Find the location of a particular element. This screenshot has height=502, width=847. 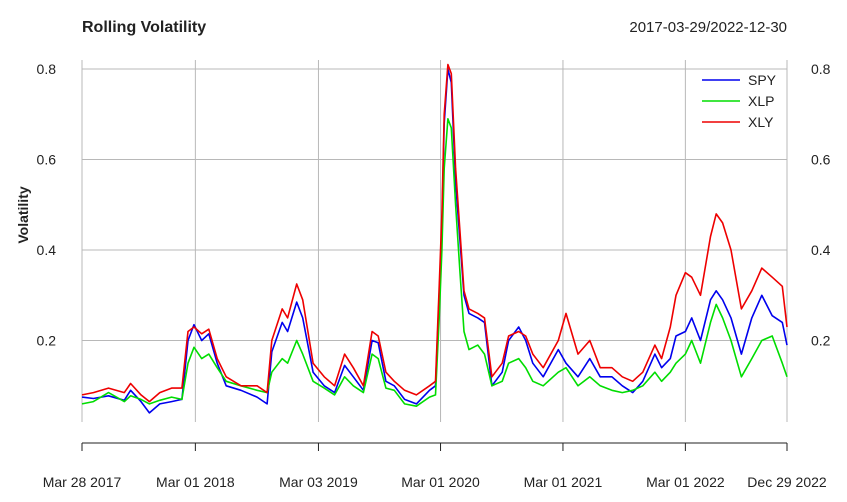

y-axis-label: Volatility is located at coordinates (23, 215).